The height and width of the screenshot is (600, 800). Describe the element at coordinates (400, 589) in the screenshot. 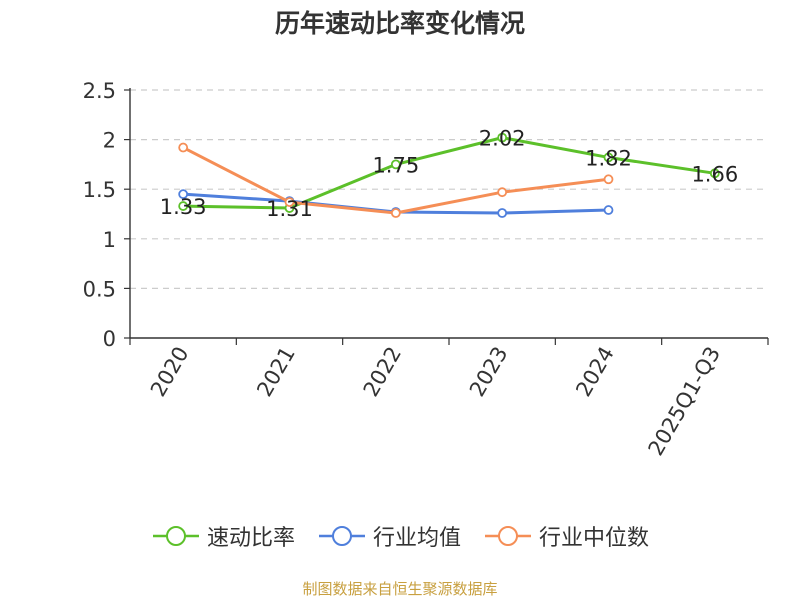

I see `source-note: 制图数据来自恒生聚源数据库` at that location.